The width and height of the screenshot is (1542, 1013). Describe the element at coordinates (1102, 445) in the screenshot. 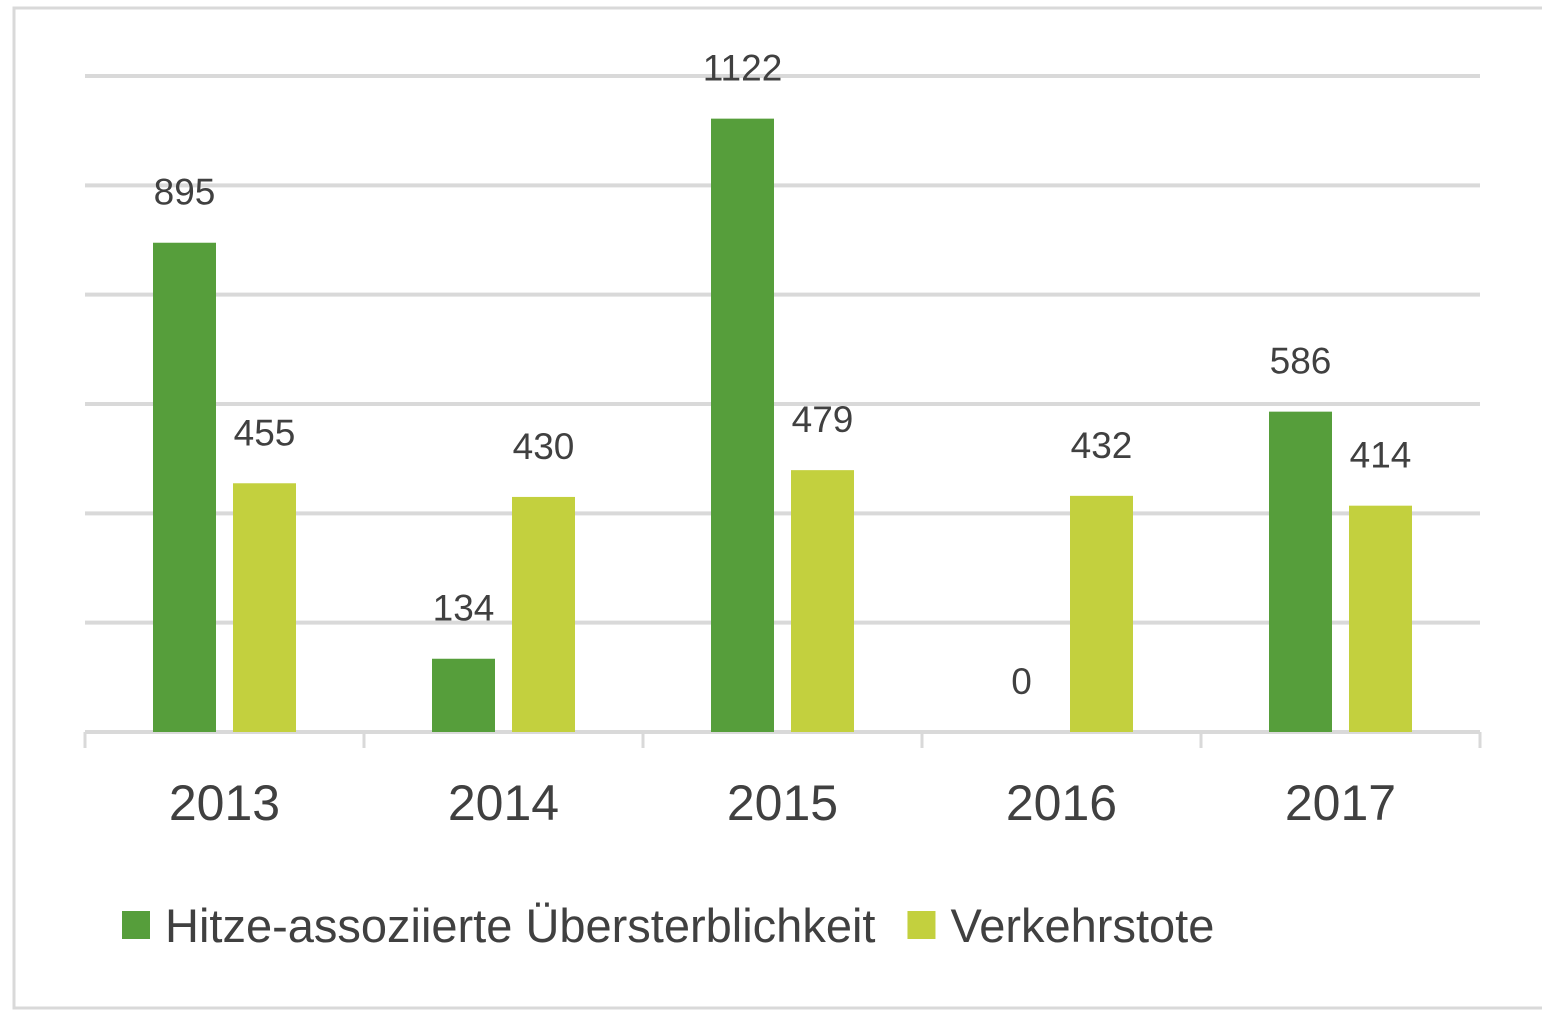

I see `data-label: 432` at that location.